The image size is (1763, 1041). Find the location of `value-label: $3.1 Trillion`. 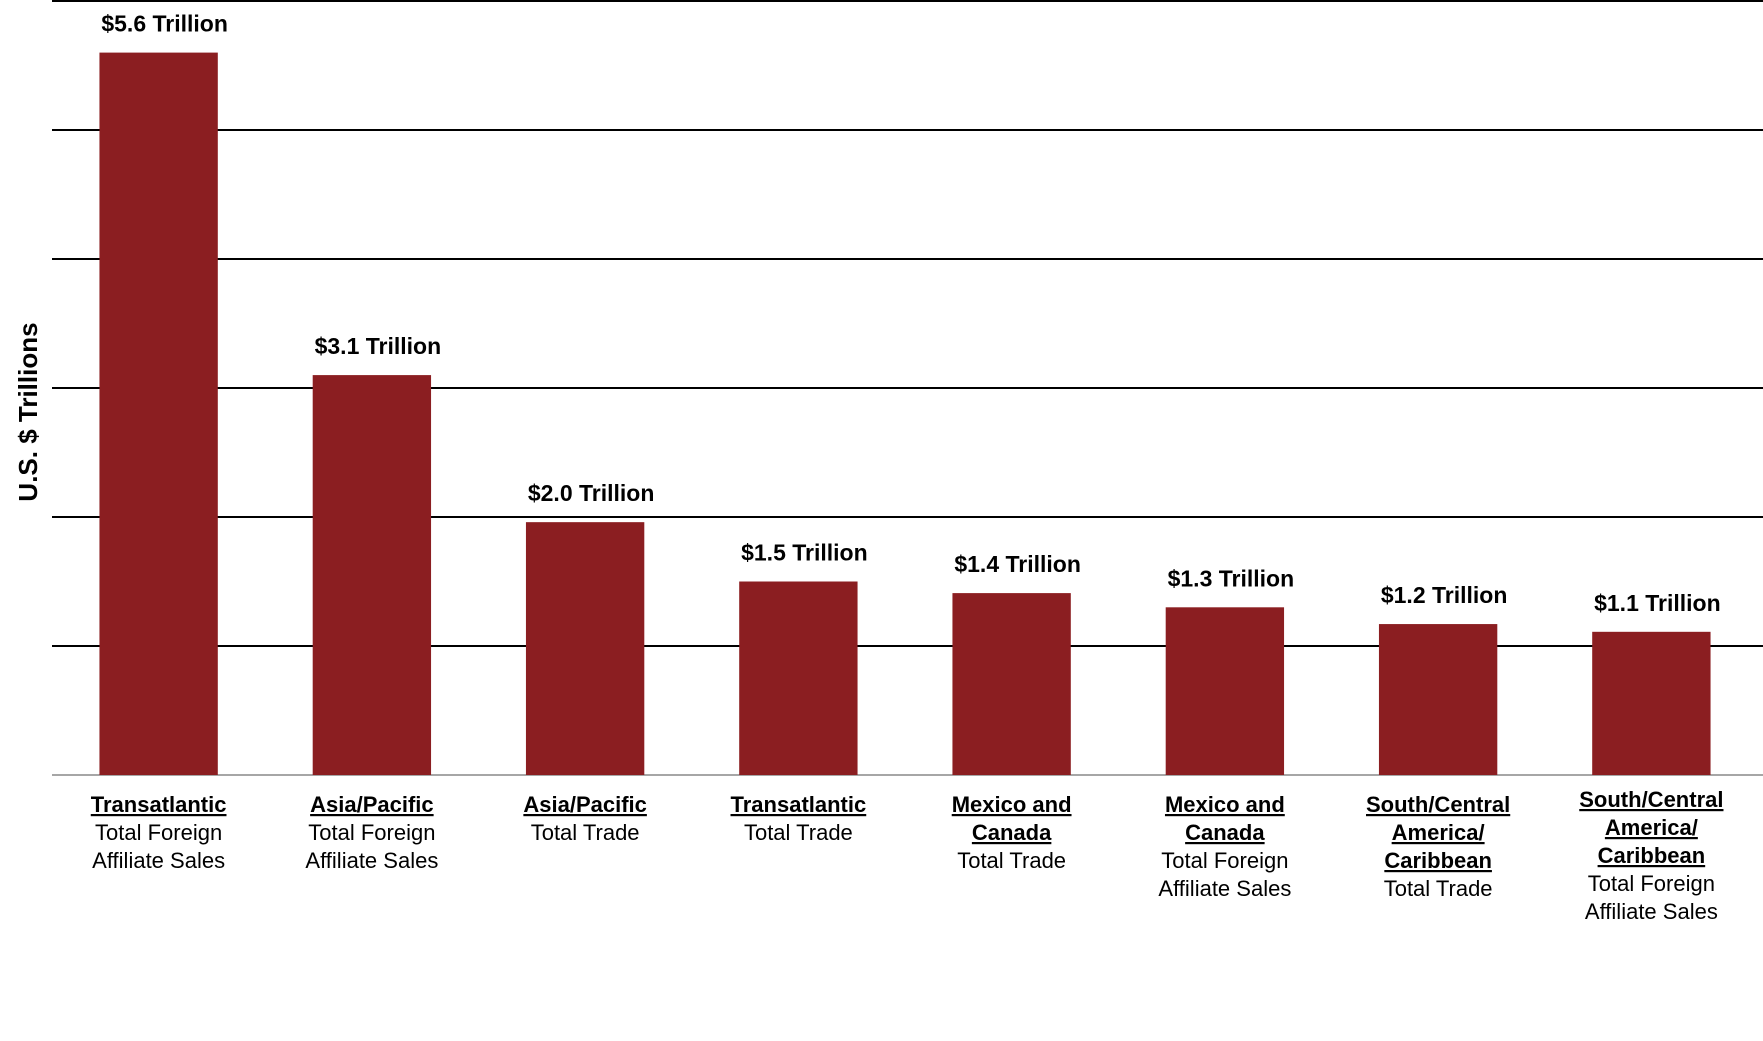

value-label: $3.1 Trillion is located at coordinates (378, 346).